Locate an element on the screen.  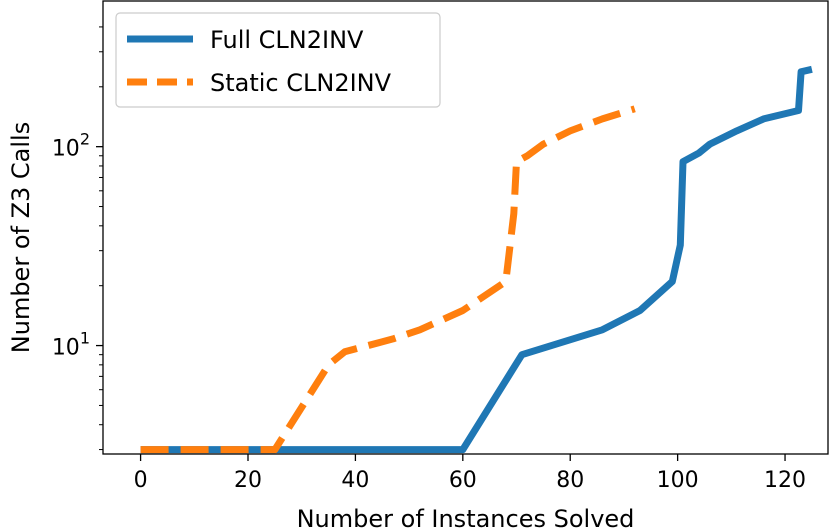
legend-label-static-cln2inv: Static CLN2INV is located at coordinates (301, 83).